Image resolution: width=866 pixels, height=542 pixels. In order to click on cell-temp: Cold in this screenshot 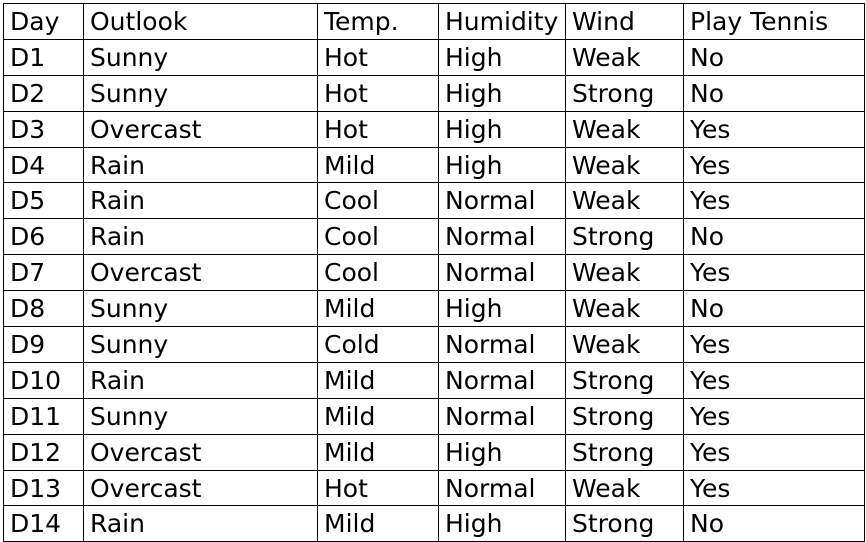, I will do `click(378, 344)`.